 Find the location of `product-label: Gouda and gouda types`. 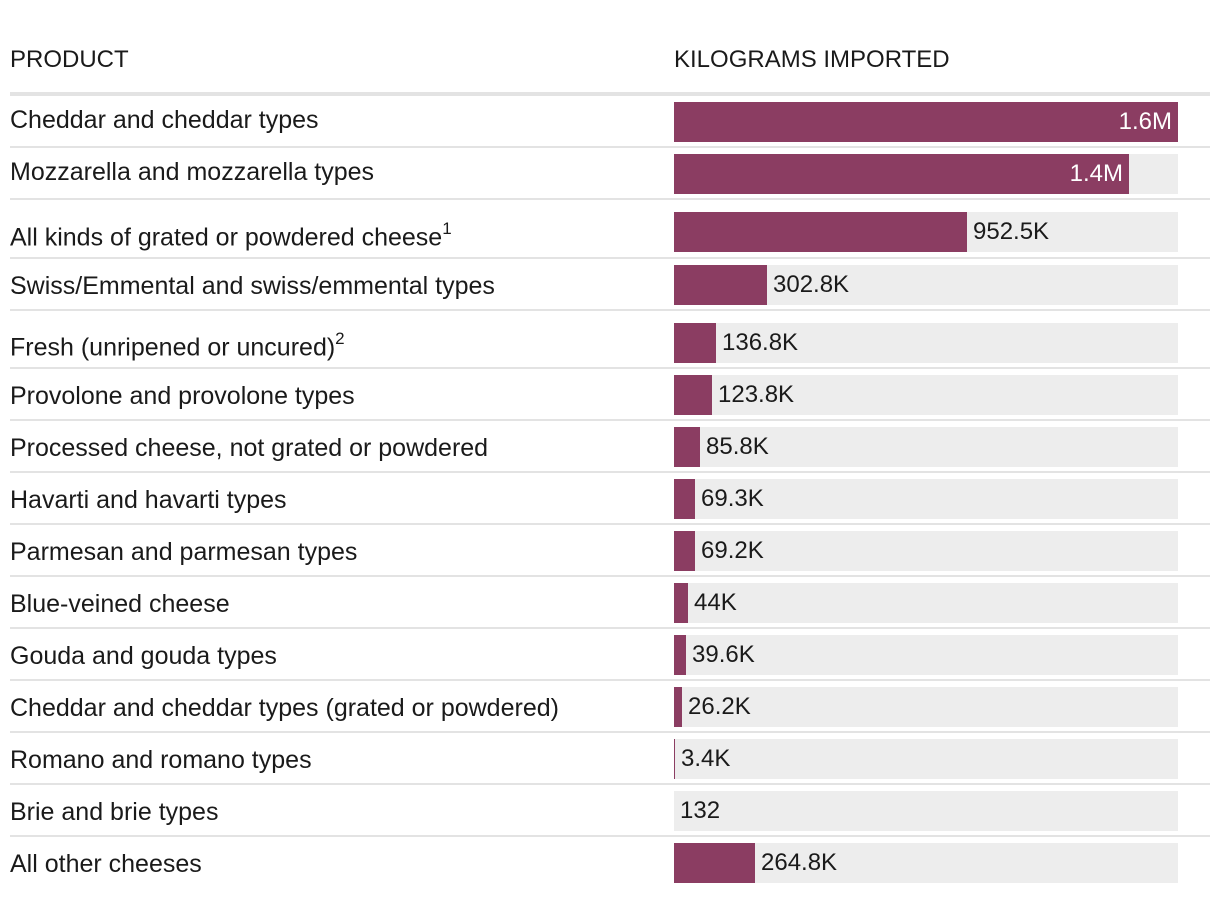

product-label: Gouda and gouda types is located at coordinates (143, 656).